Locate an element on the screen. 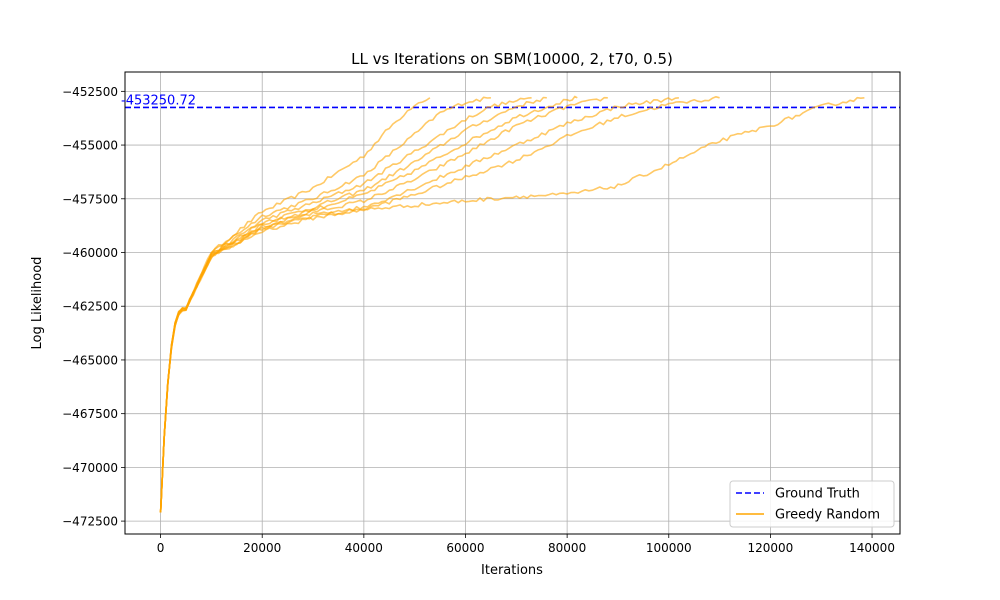 The image size is (1000, 600). legend: Ground Truth Greedy Random is located at coordinates (812, 504).